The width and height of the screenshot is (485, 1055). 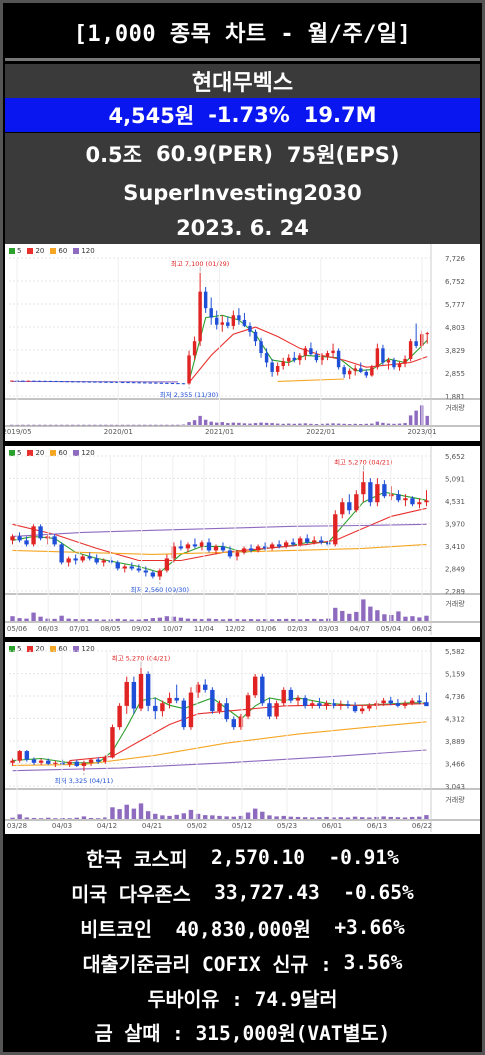 What do you see at coordinates (17, 629) in the screenshot?
I see `x-tick-label: 05/06` at bounding box center [17, 629].